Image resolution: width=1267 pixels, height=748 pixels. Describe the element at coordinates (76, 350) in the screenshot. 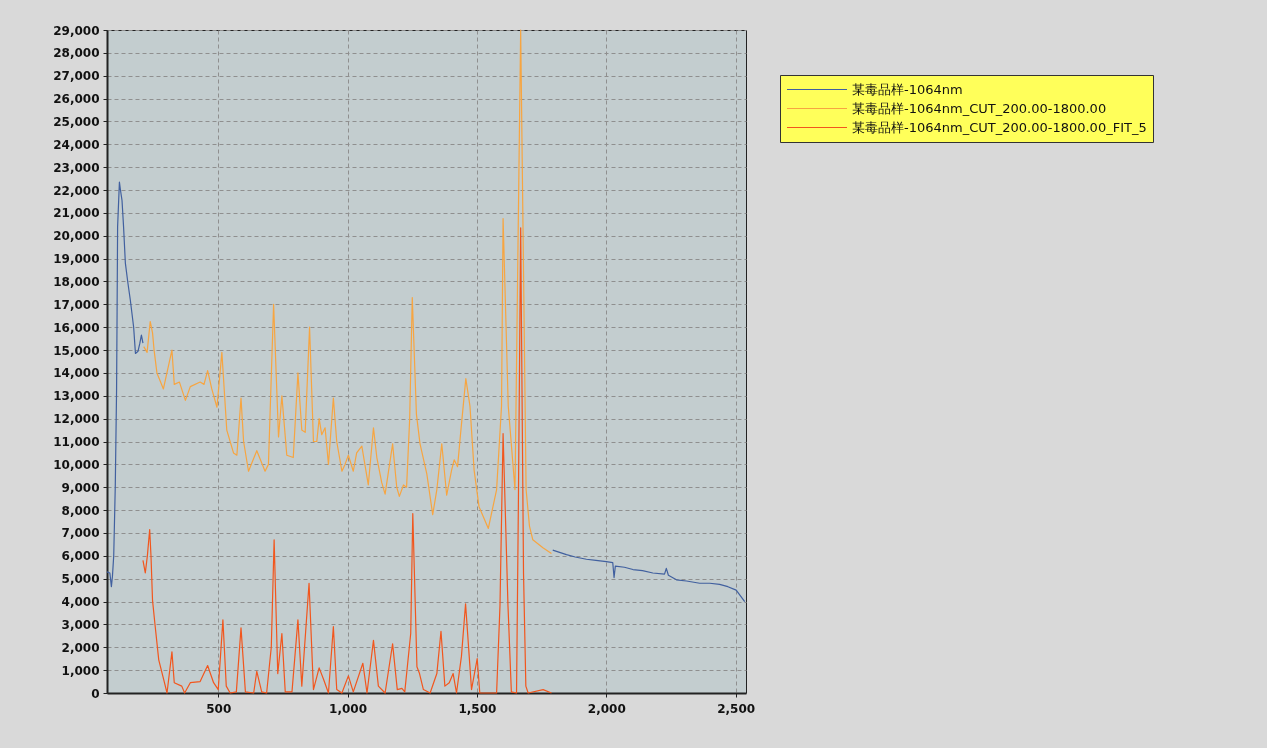

I see `y-tick-label: 15,000` at that location.